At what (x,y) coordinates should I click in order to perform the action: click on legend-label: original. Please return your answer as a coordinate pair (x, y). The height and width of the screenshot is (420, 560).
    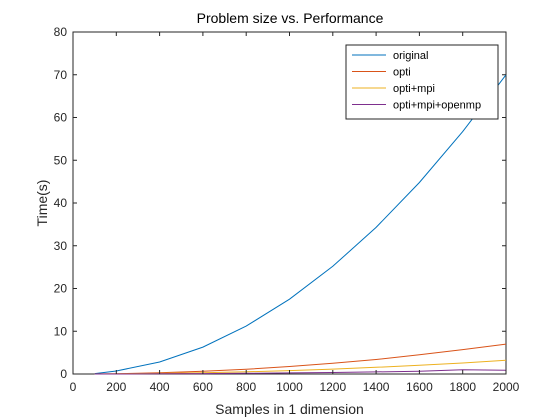
    Looking at the image, I should click on (410, 56).